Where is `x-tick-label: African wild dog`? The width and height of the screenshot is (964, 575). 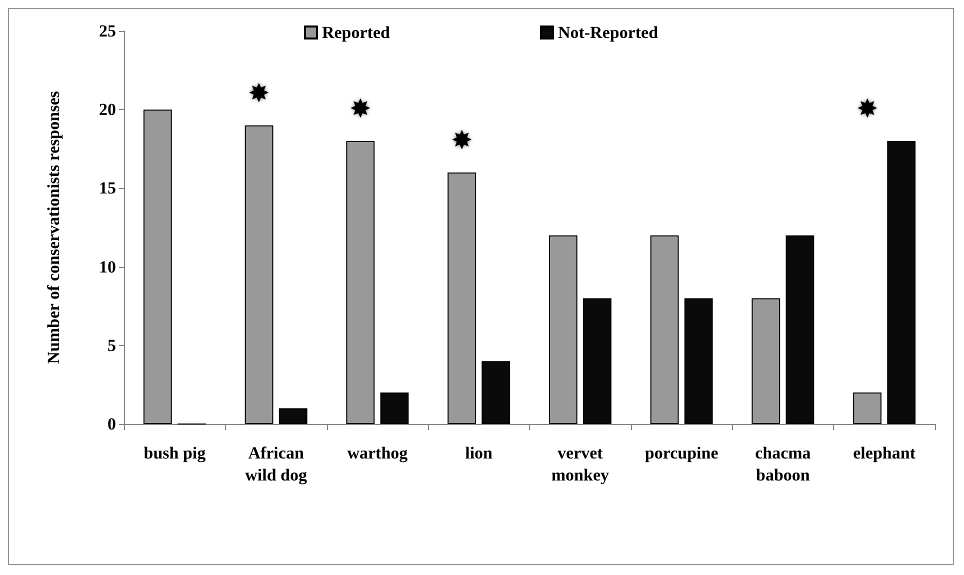 x-tick-label: African wild dog is located at coordinates (276, 464).